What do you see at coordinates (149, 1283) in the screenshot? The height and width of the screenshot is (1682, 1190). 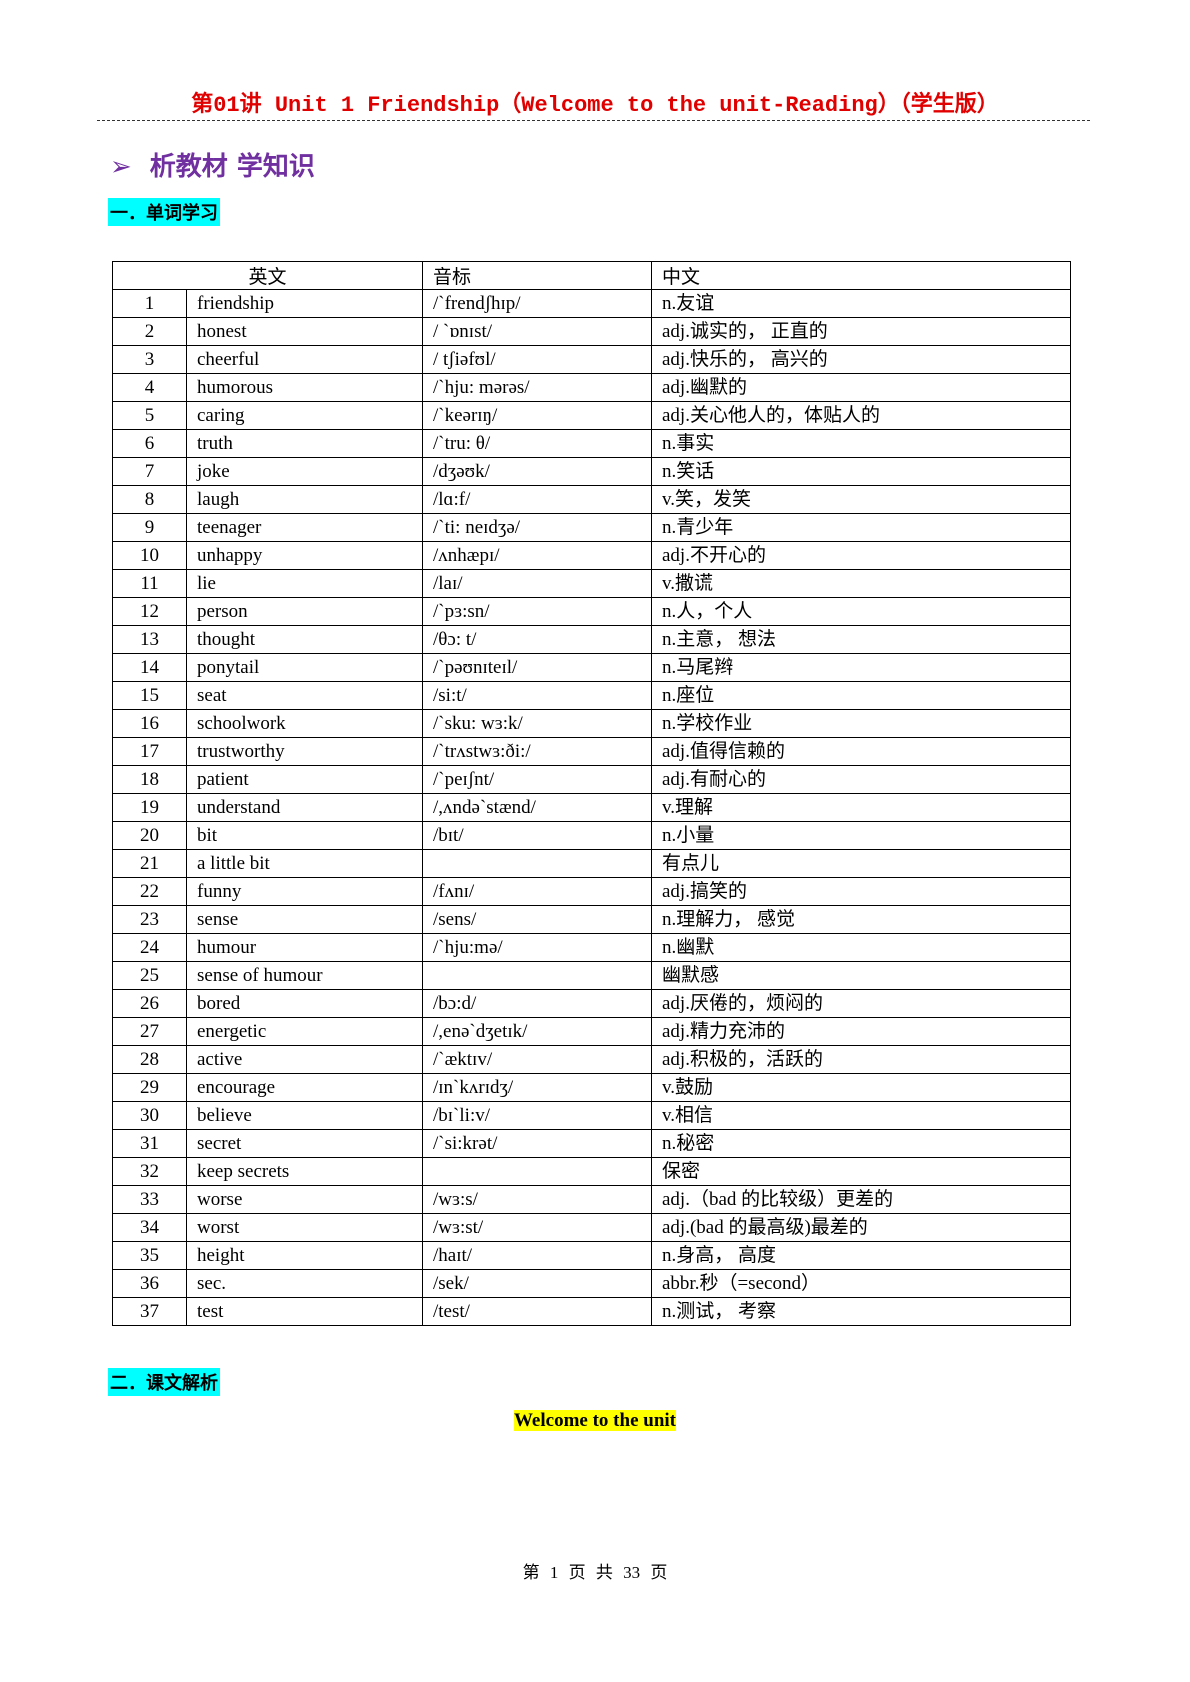 I see `row-number: 36` at bounding box center [149, 1283].